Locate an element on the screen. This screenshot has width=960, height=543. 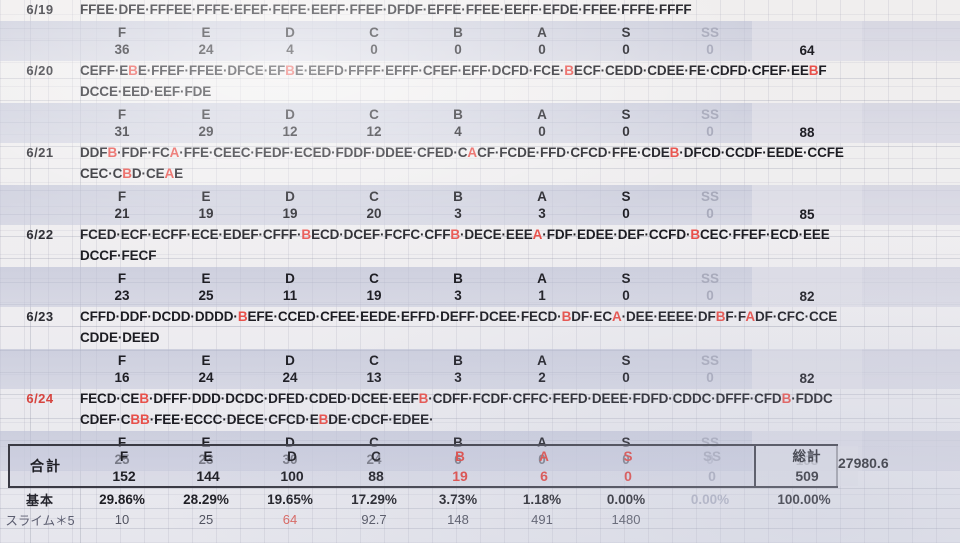
rank-cell-f: F 23 is located at coordinates (122, 287).